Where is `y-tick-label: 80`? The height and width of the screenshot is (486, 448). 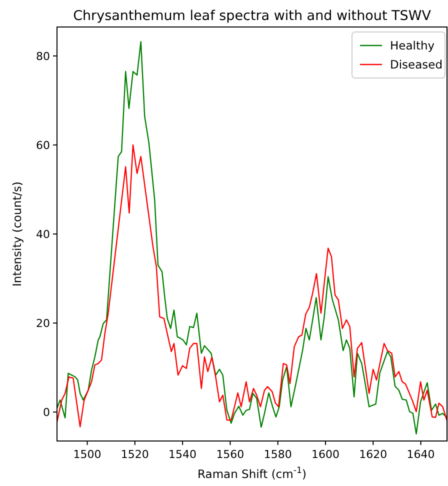
y-tick-label: 80 is located at coordinates (43, 56).